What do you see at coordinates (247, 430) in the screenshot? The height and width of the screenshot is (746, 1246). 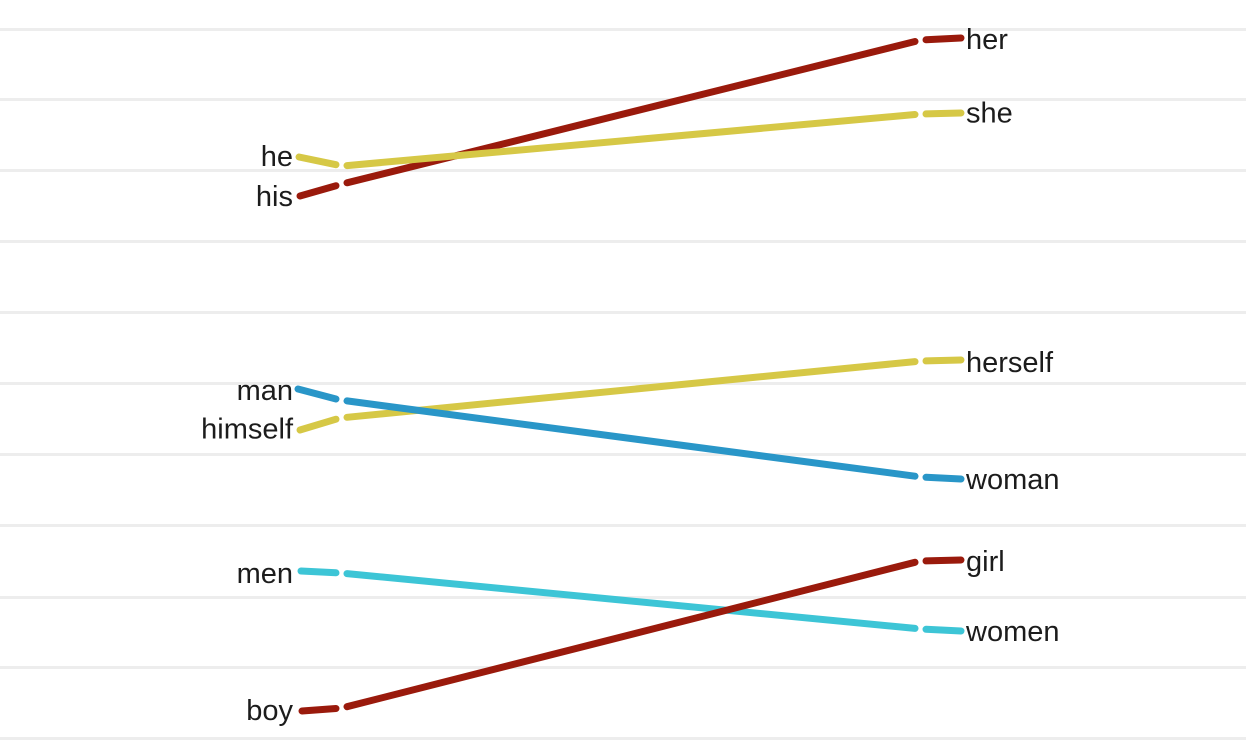 I see `series-label-left-himself-herself: himself` at bounding box center [247, 430].